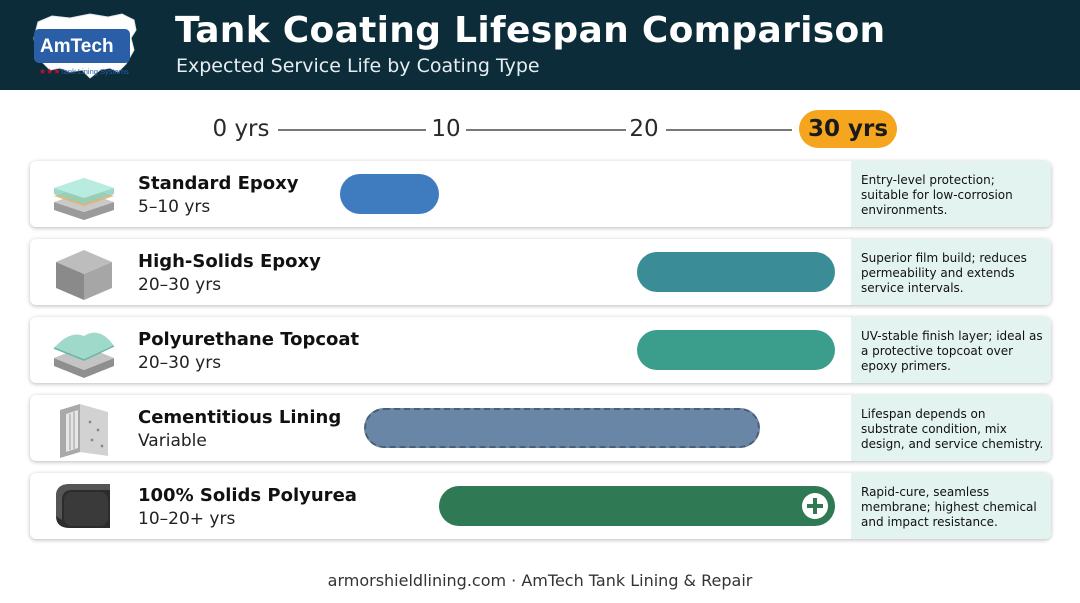  I want to click on plus-icon, so click(815, 506).